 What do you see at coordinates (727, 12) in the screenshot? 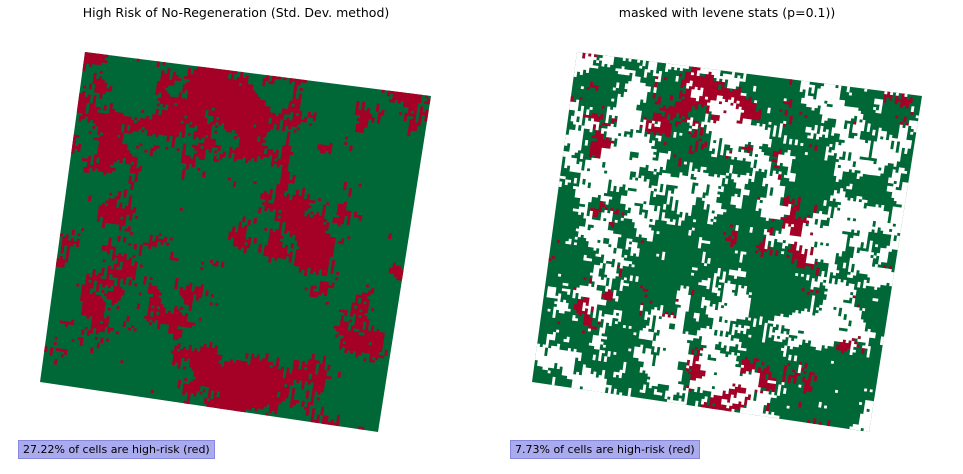
I see `panel-title: masked with levene stats (p=0.1))` at bounding box center [727, 12].